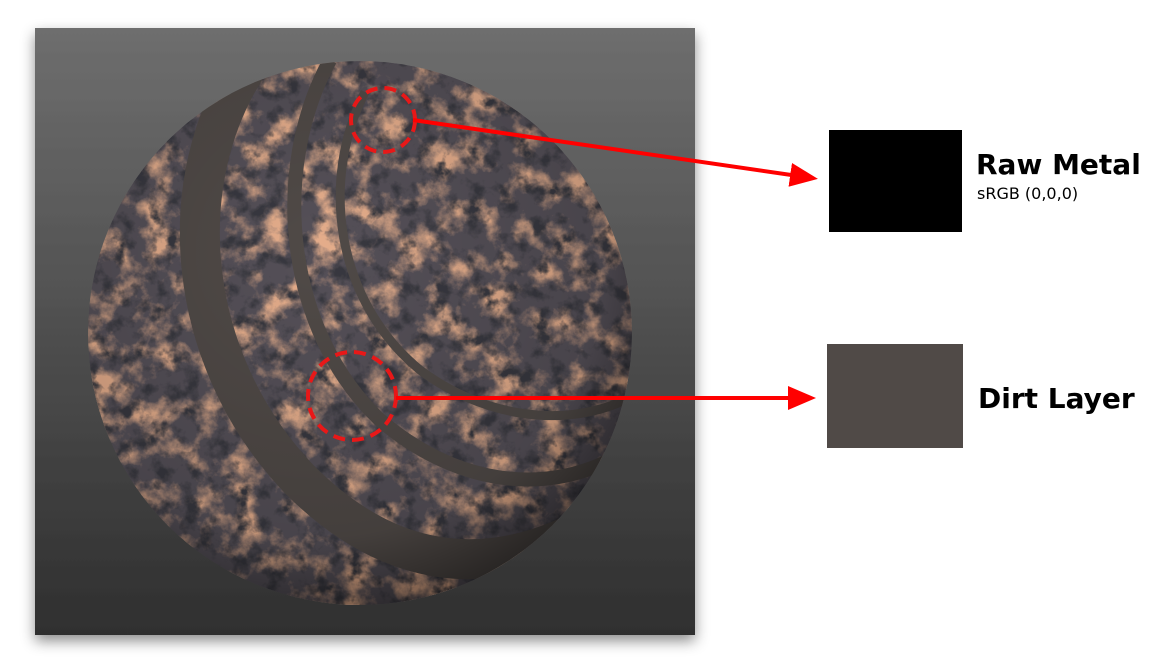 This screenshot has height=662, width=1173. I want to click on raw-metal-arrow, so click(615, 152).